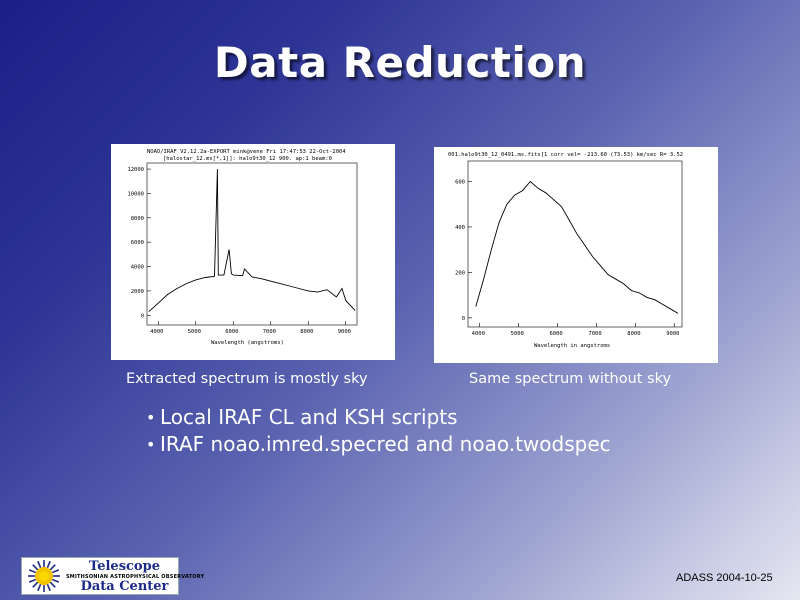  I want to click on bullet-item: • Local IRAF CL and KSH scripts, so click(302, 417).